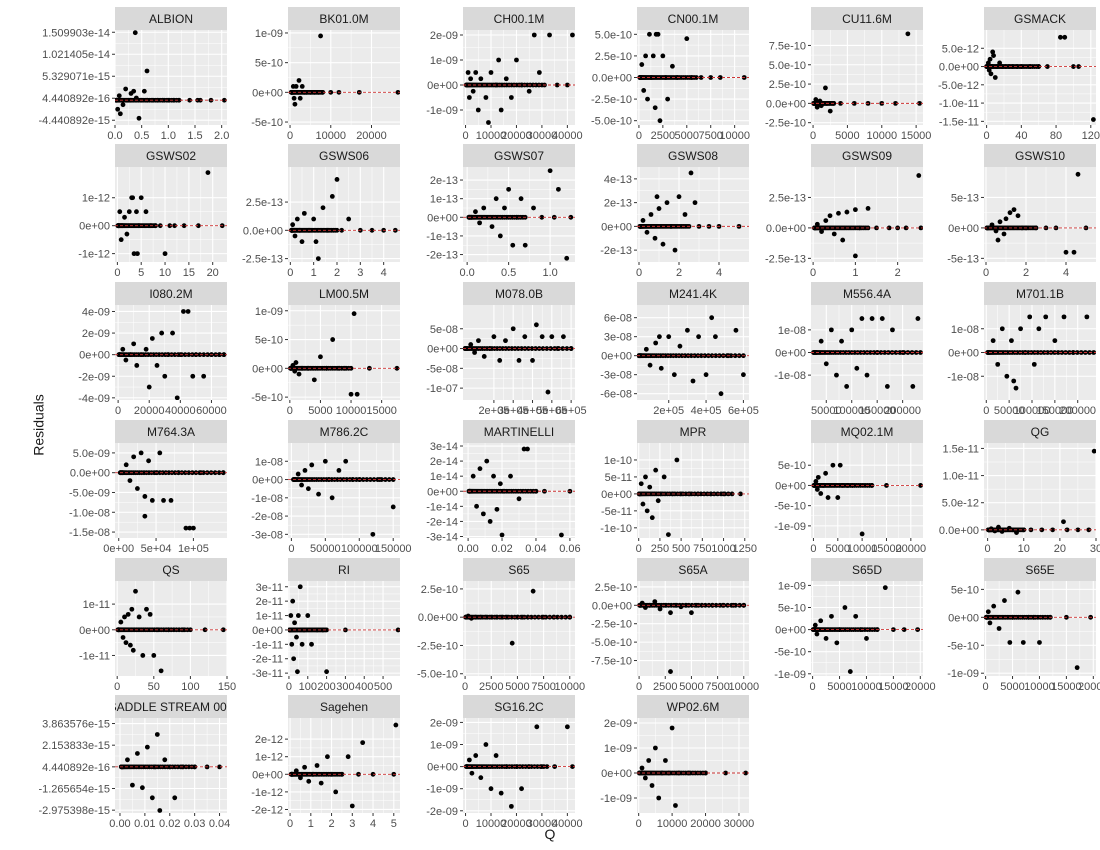  Describe the element at coordinates (267, 535) in the screenshot. I see `y-tick-label: -3e-08` at that location.